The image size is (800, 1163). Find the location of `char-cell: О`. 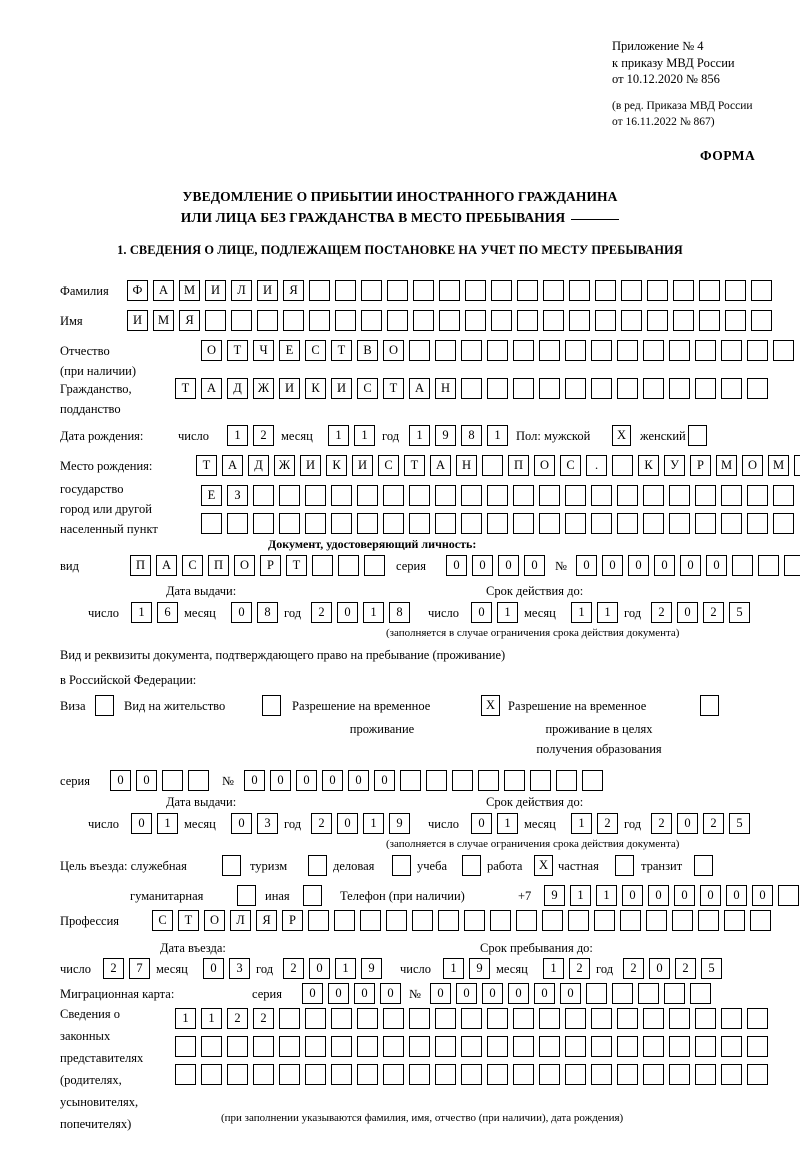

char-cell: О is located at coordinates (544, 465).